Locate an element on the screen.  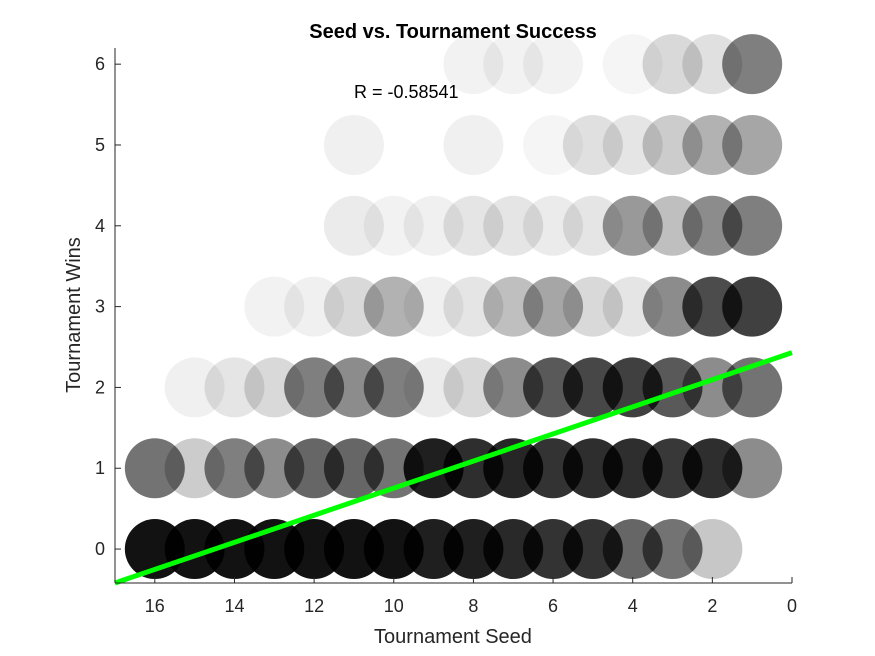
scatter-point-seed3-wins0 is located at coordinates (672, 549).